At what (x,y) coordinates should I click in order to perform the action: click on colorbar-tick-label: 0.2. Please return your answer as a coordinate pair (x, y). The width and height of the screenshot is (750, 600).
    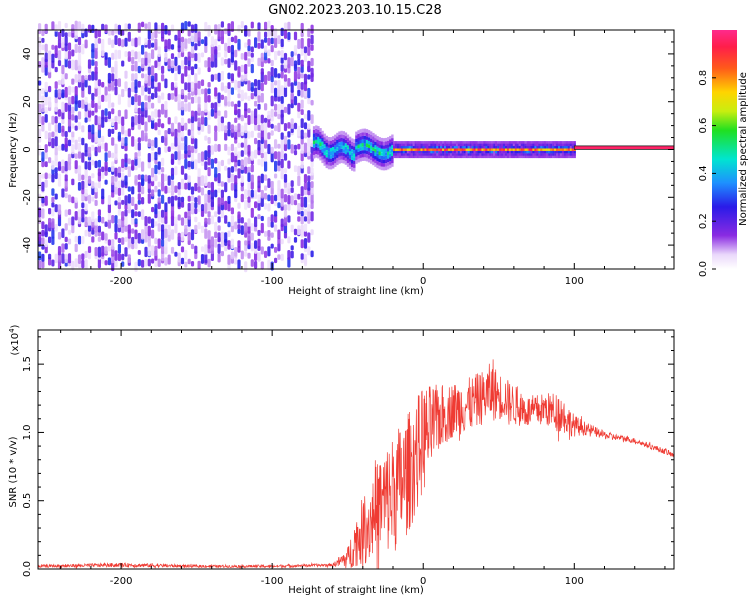
    Looking at the image, I should click on (703, 221).